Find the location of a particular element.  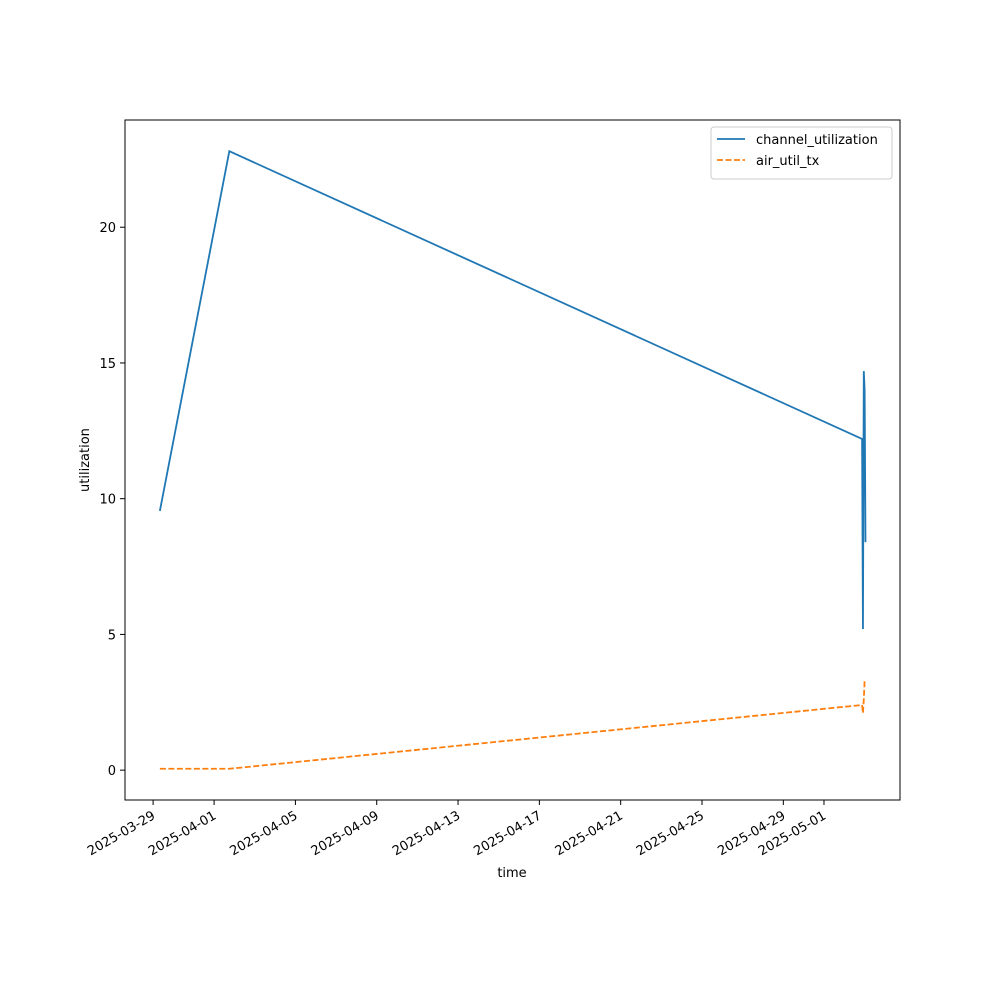

legend-label: channel_utilization is located at coordinates (817, 140).